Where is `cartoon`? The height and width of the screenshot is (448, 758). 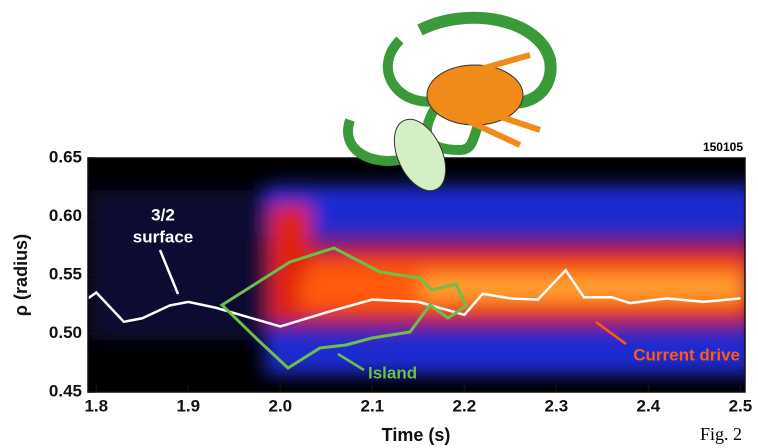
cartoon is located at coordinates (450, 101).